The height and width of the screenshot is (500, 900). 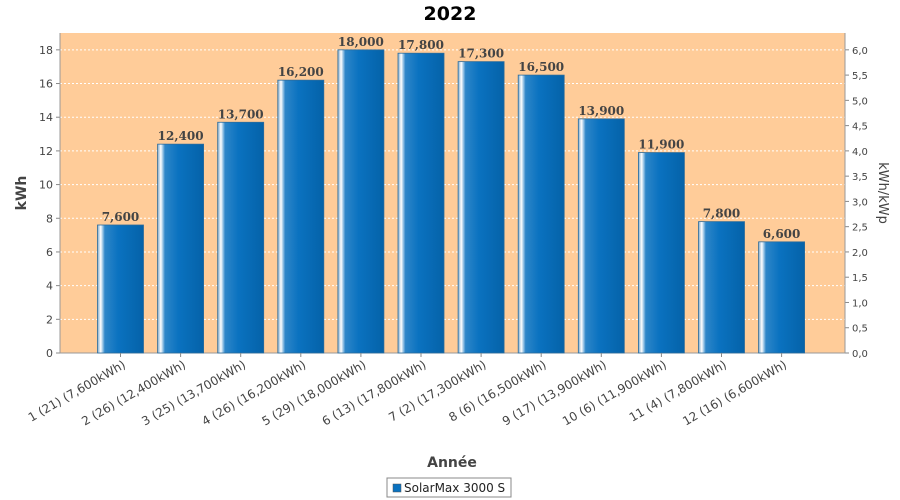 What do you see at coordinates (301, 72) in the screenshot?
I see `data-label: 16,200` at bounding box center [301, 72].